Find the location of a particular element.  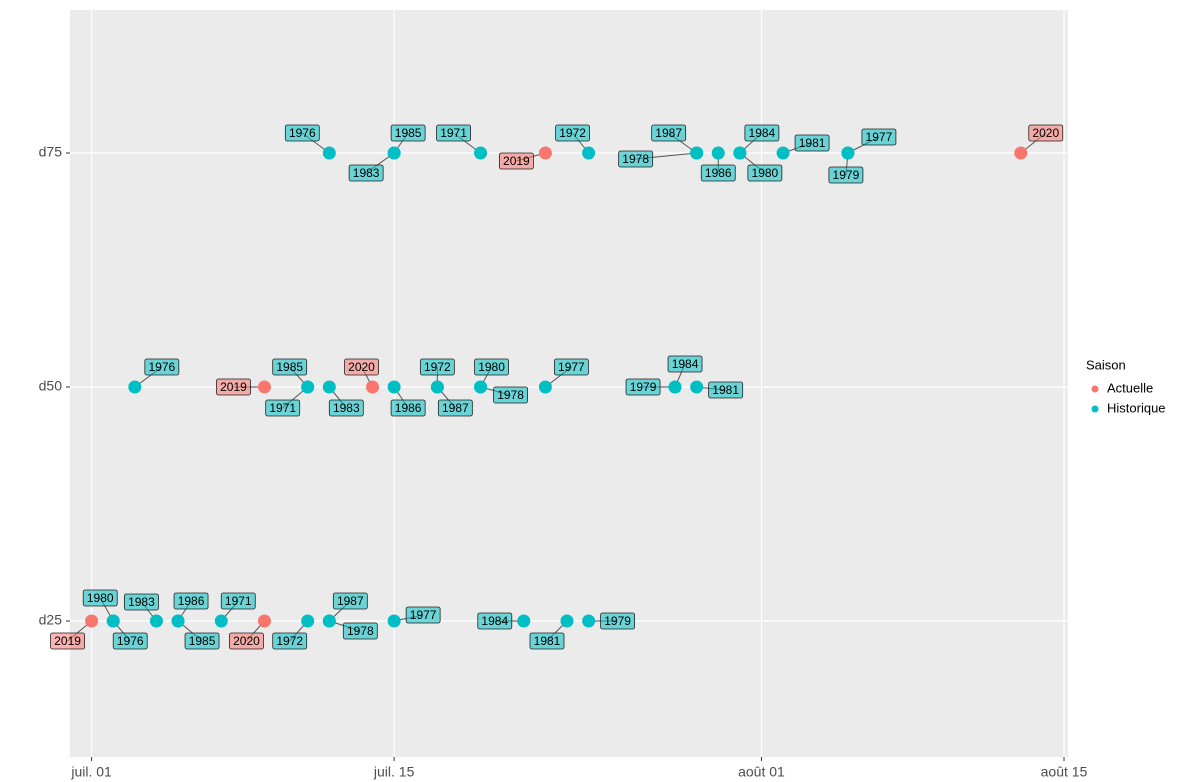

point-label: 2019 is located at coordinates (516, 161).